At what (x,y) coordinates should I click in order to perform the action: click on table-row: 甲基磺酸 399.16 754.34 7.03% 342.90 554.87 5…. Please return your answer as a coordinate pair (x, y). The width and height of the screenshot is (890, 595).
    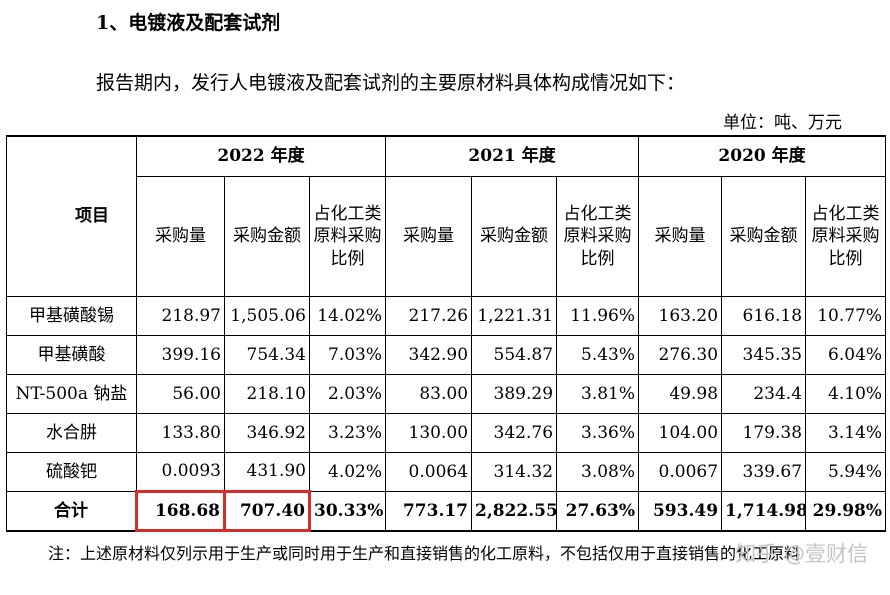
    Looking at the image, I should click on (446, 355).